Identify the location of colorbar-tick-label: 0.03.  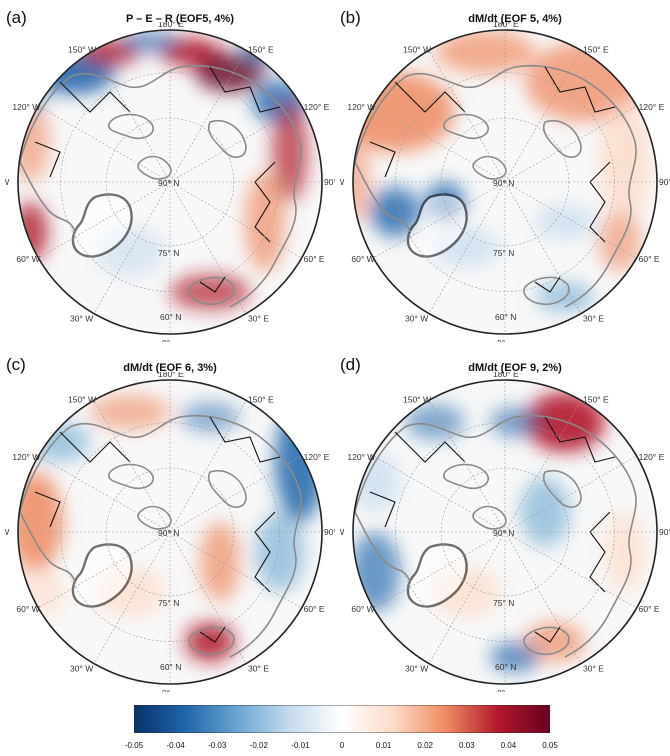
(467, 745).